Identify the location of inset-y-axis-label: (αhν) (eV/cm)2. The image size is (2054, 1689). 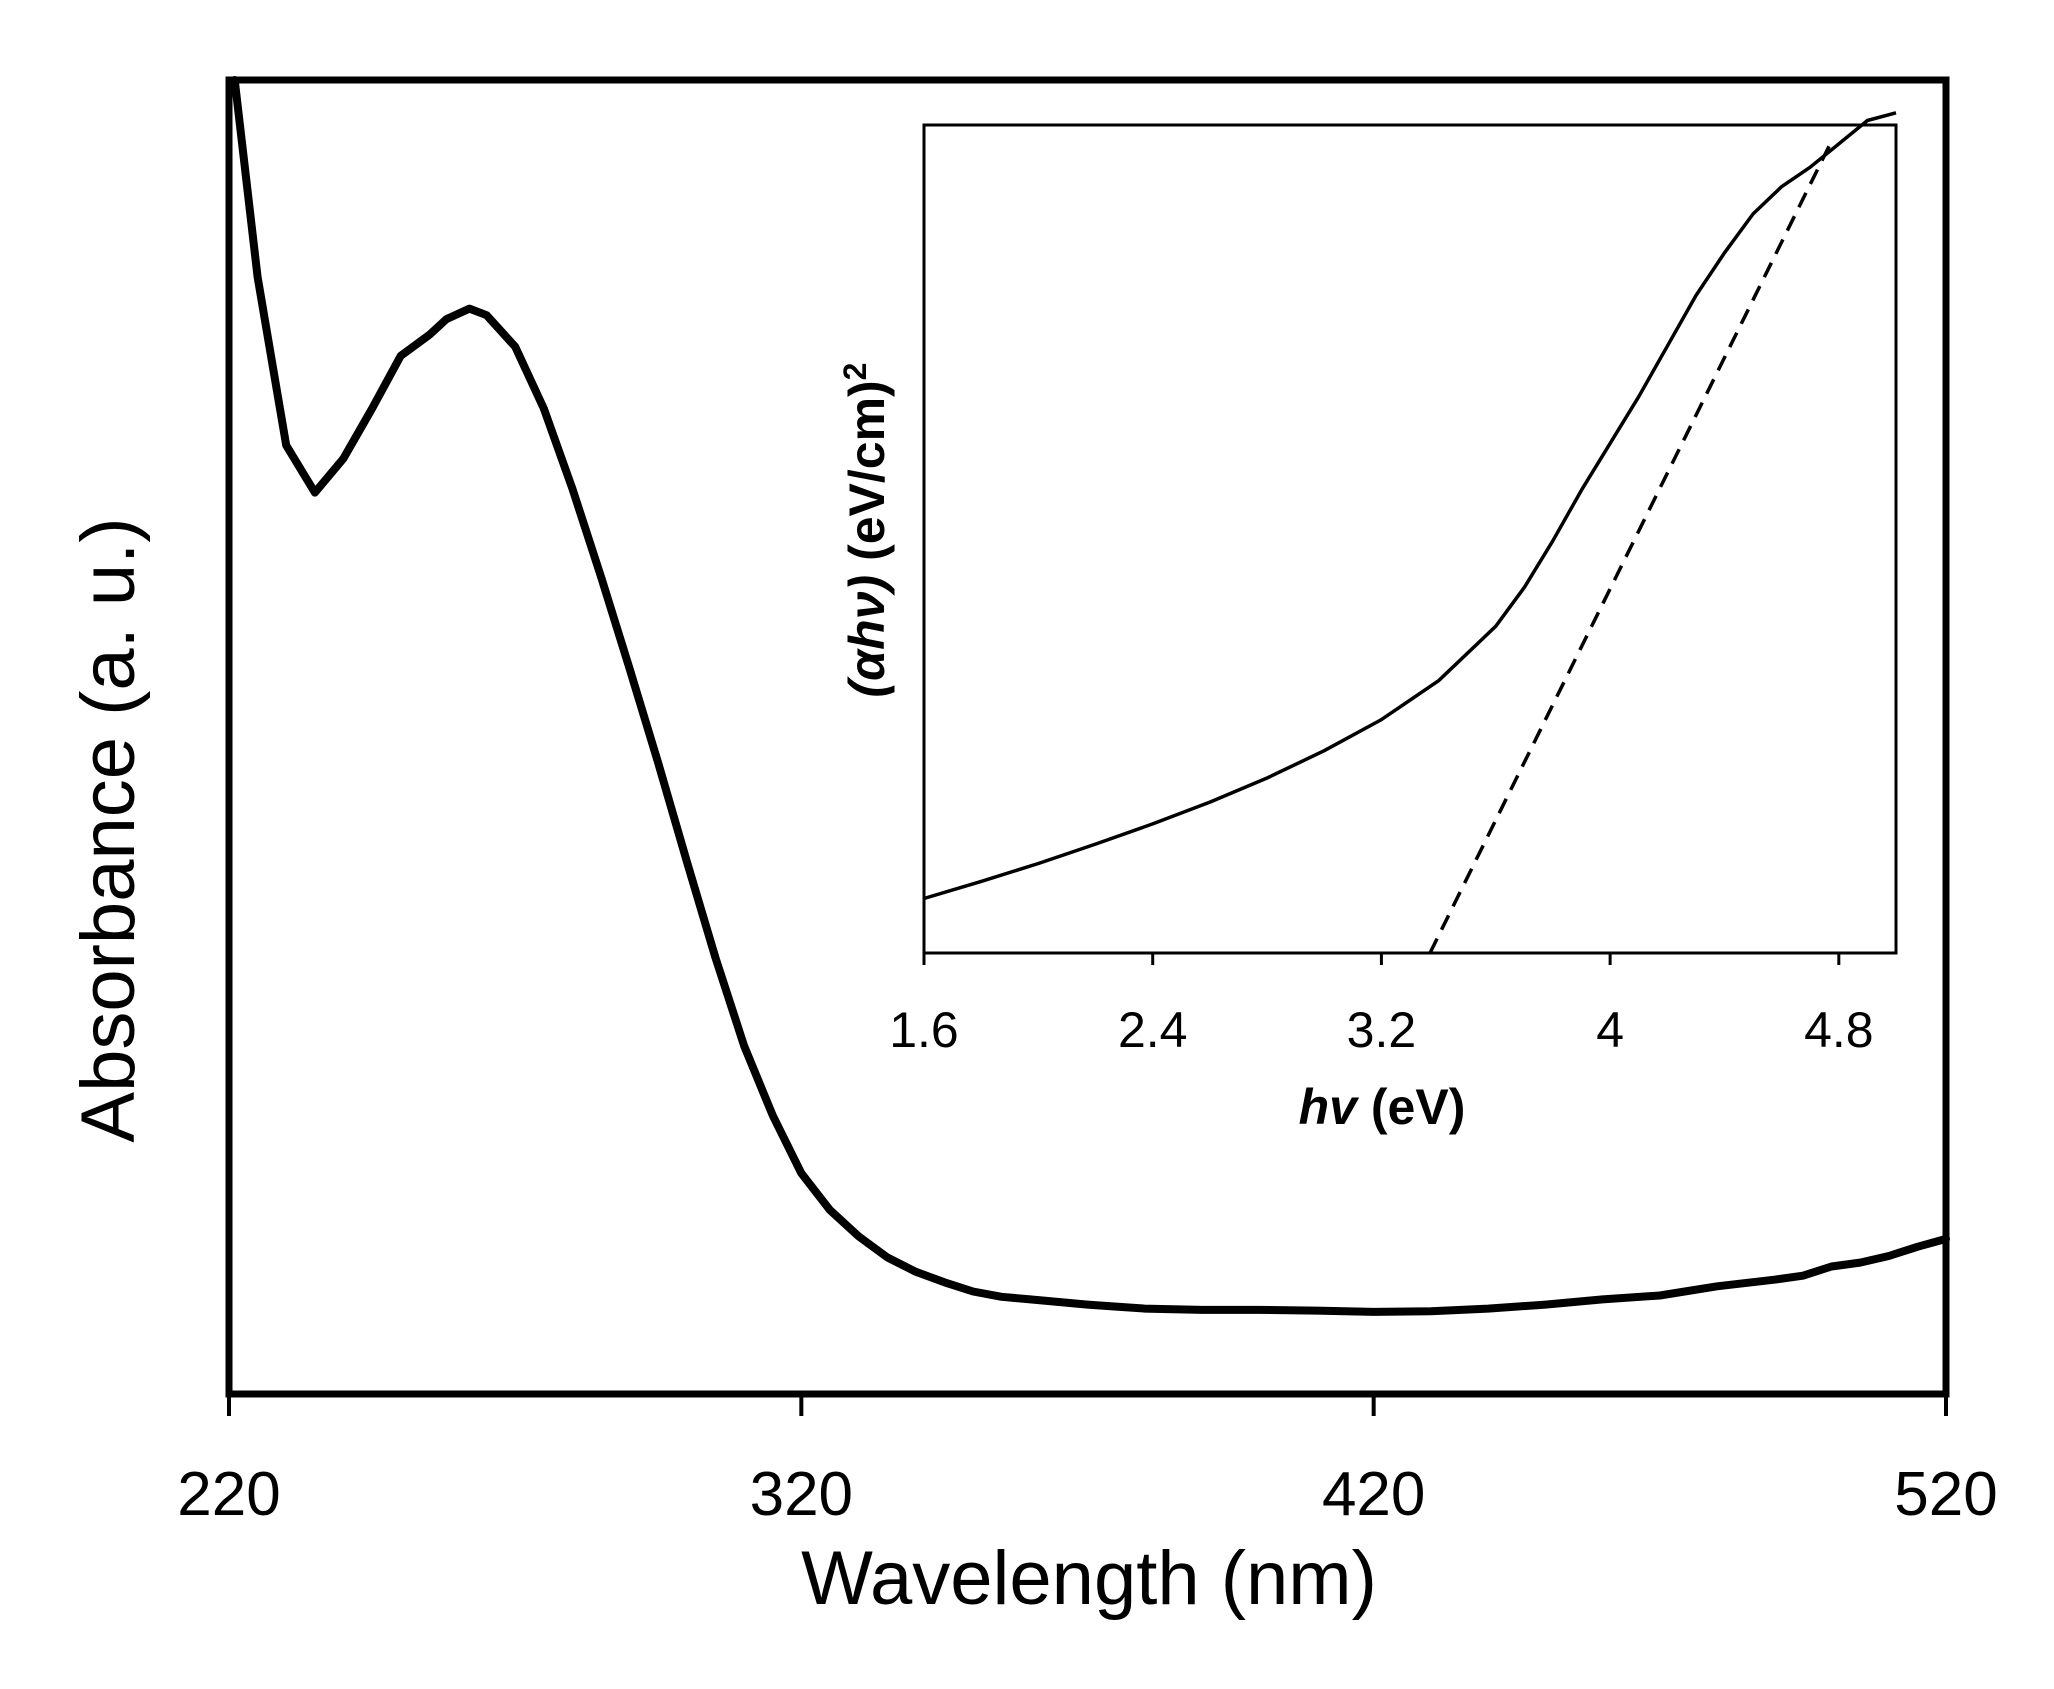
(866, 530).